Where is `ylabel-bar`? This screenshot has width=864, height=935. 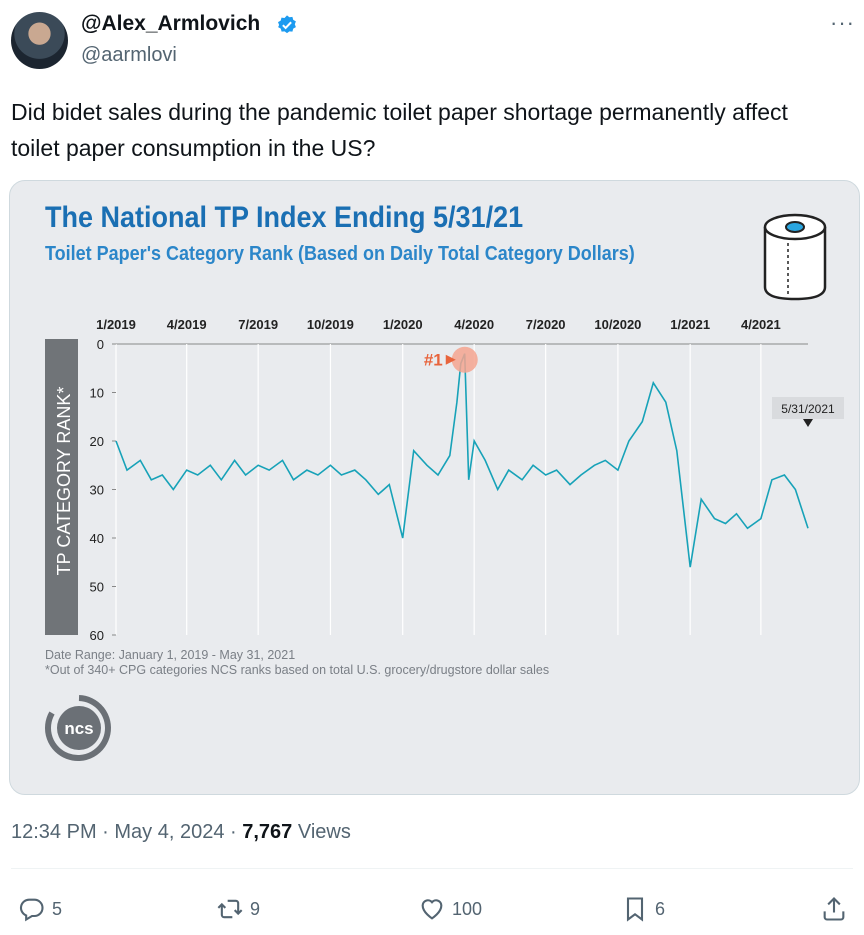 ylabel-bar is located at coordinates (61, 487).